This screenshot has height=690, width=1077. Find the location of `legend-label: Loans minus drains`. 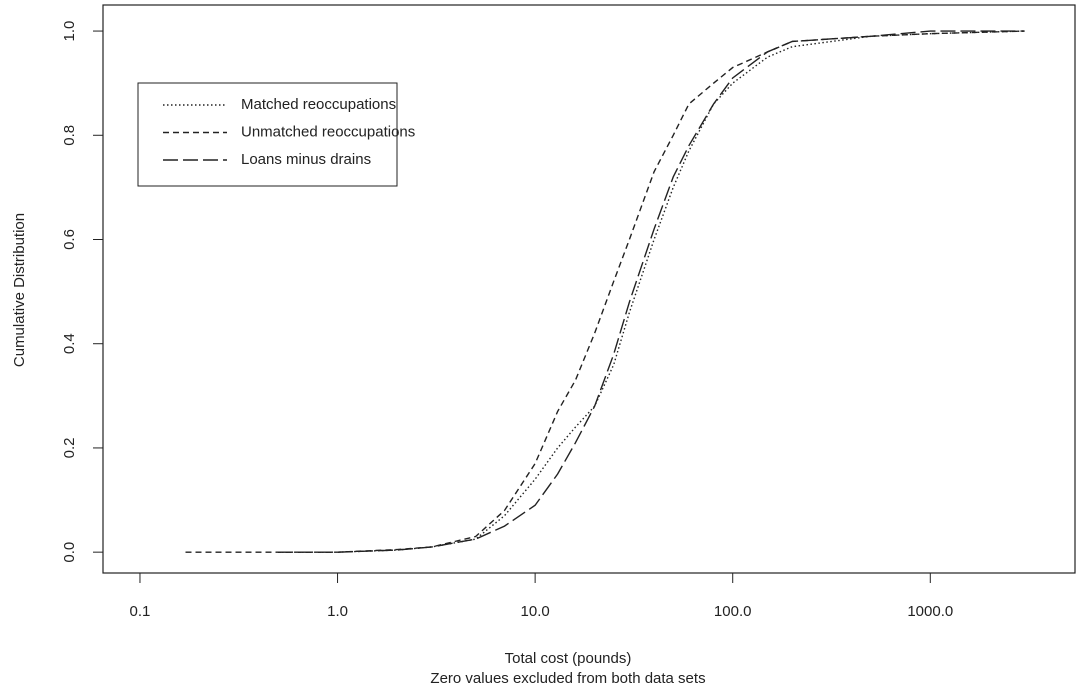

legend-label: Loans minus drains is located at coordinates (306, 159).